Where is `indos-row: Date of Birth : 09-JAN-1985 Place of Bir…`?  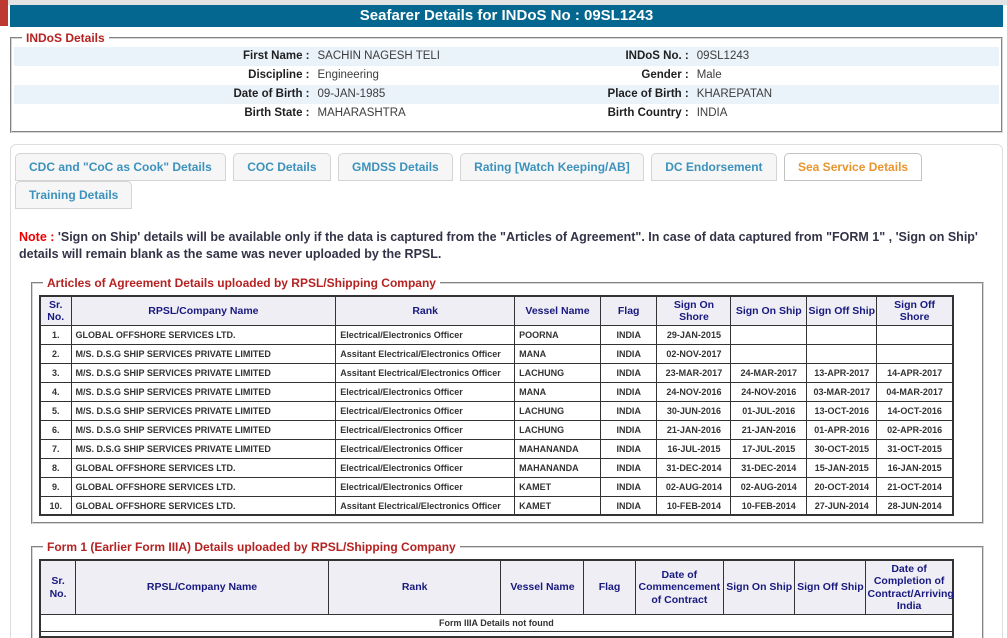 indos-row: Date of Birth : 09-JAN-1985 Place of Bir… is located at coordinates (506, 94).